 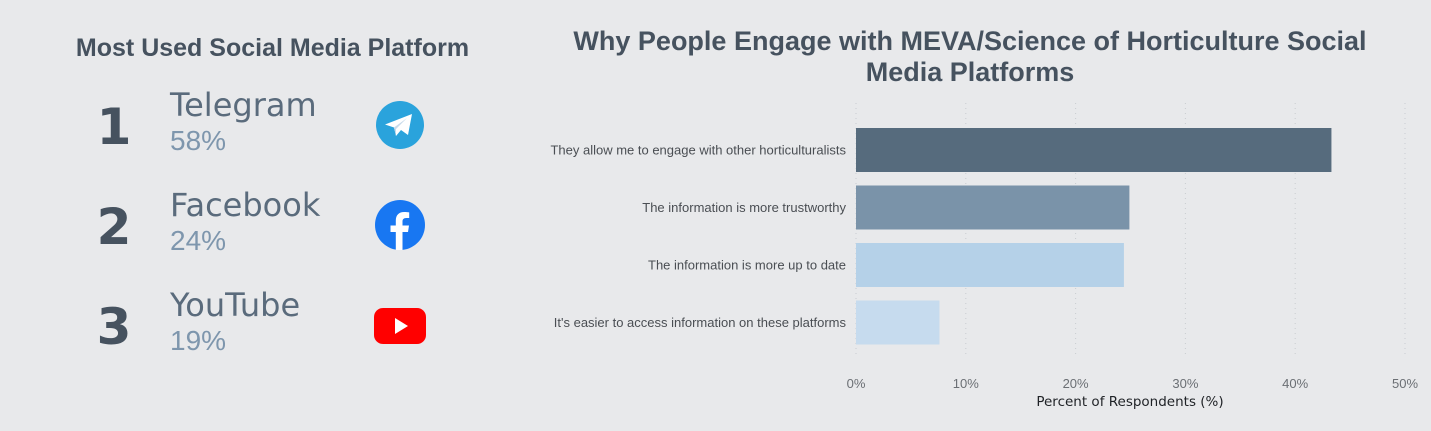 What do you see at coordinates (1076, 383) in the screenshot?
I see `x-tick-label: 20%` at bounding box center [1076, 383].